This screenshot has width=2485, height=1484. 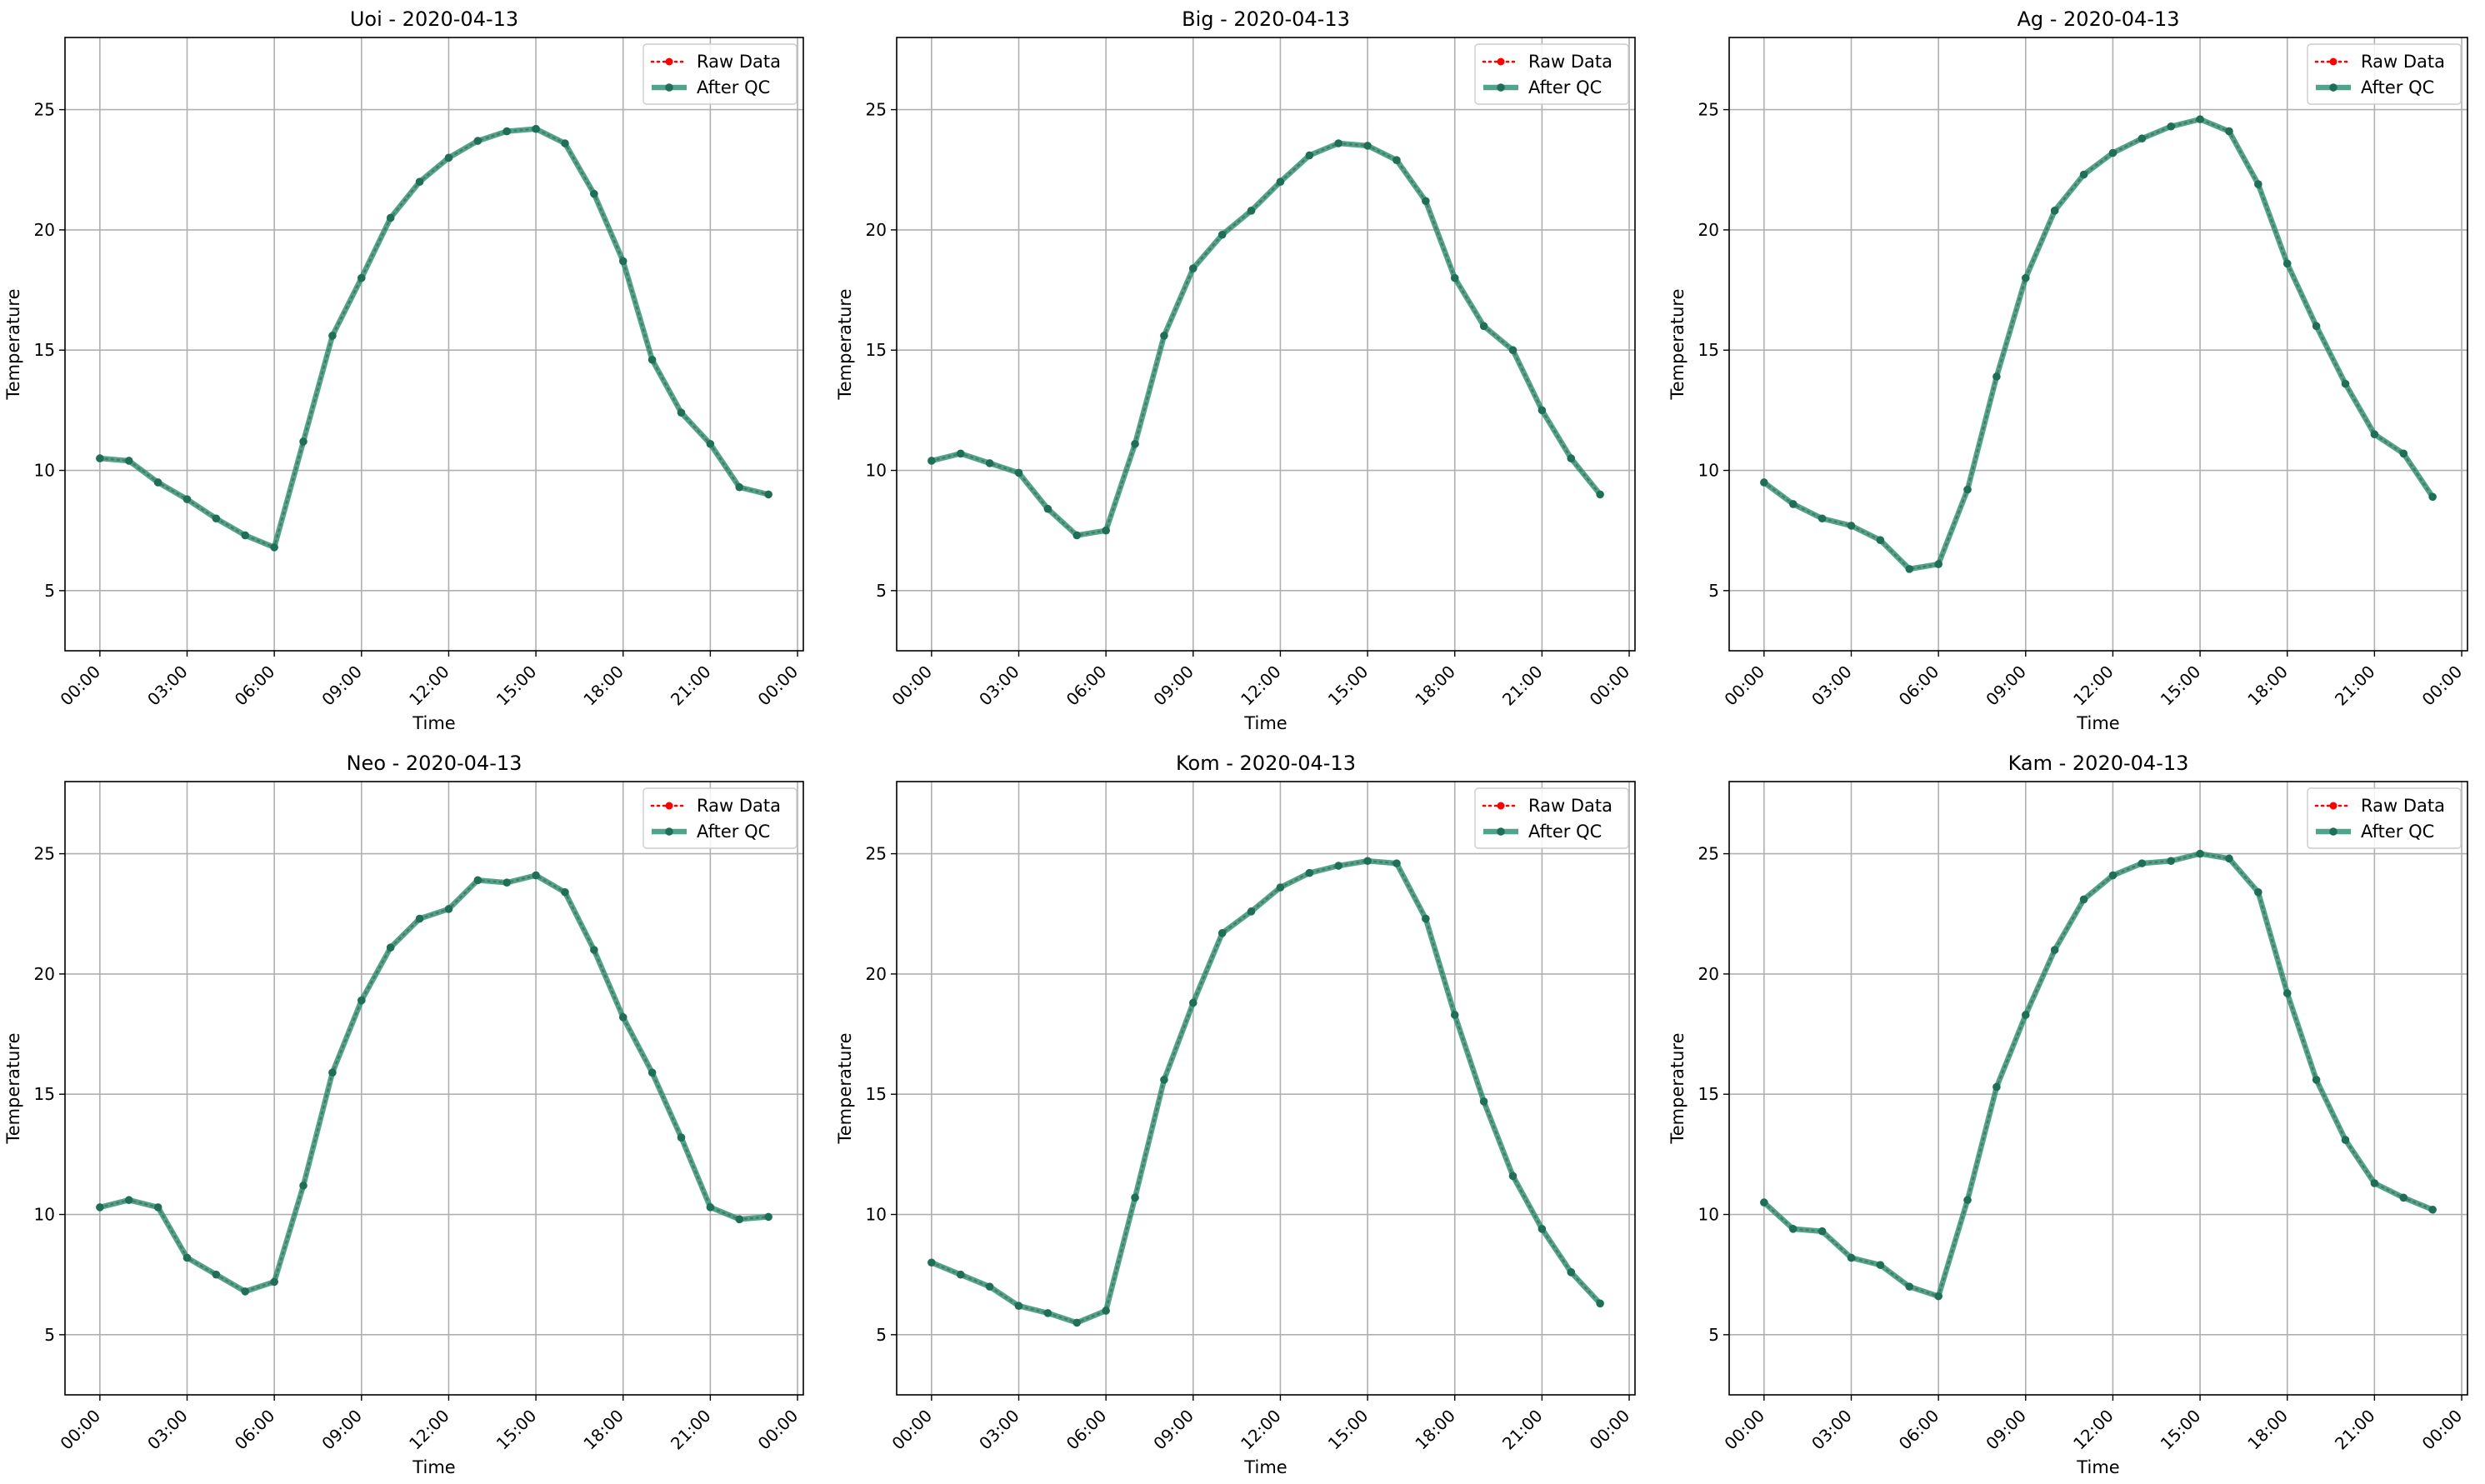 I want to click on chart-5-series-qc-line, so click(x=2098, y=1075).